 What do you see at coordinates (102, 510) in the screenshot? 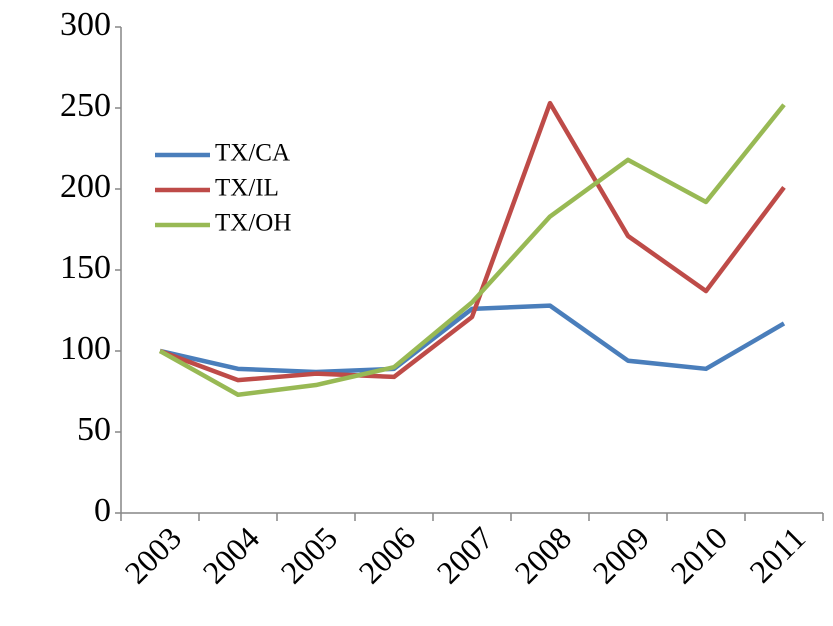
I see `y-tick-label: 0` at bounding box center [102, 510].